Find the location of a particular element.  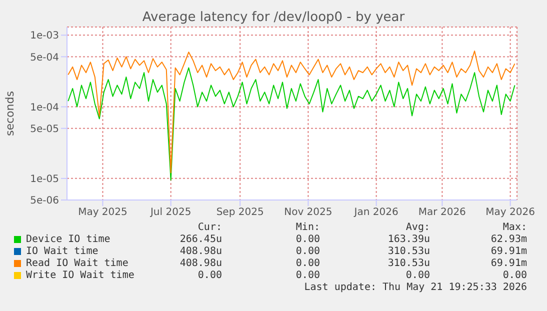

text: 163.39u is located at coordinates (408, 239).